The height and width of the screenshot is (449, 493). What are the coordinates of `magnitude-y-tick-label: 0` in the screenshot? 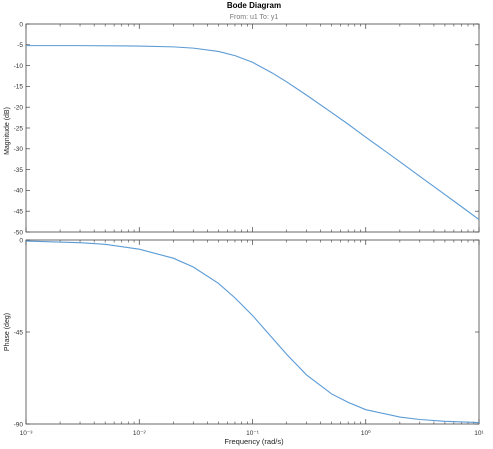 It's located at (21, 24).